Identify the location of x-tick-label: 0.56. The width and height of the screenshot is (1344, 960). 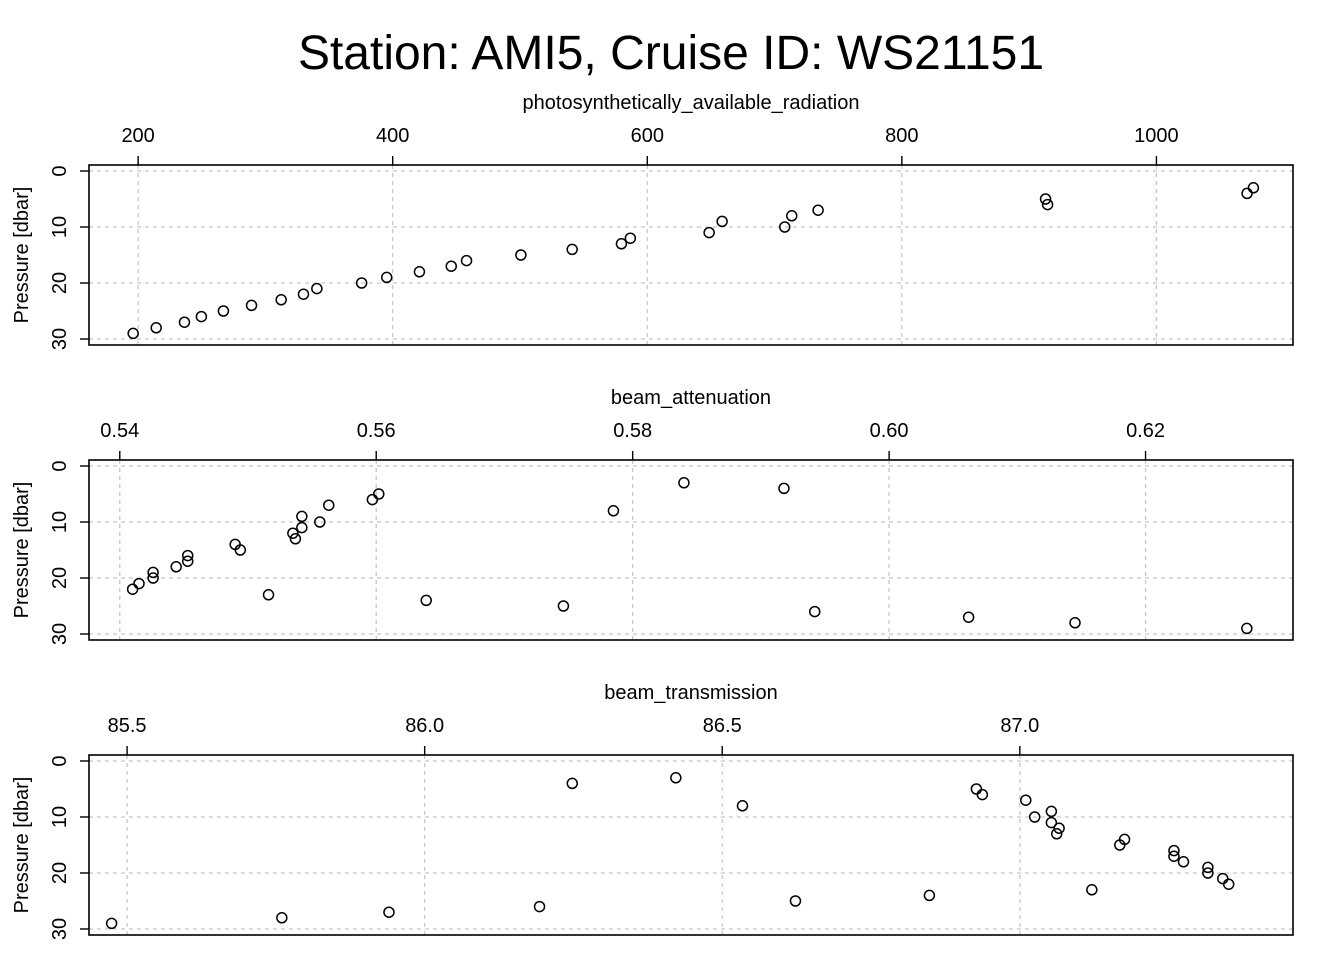
(376, 431).